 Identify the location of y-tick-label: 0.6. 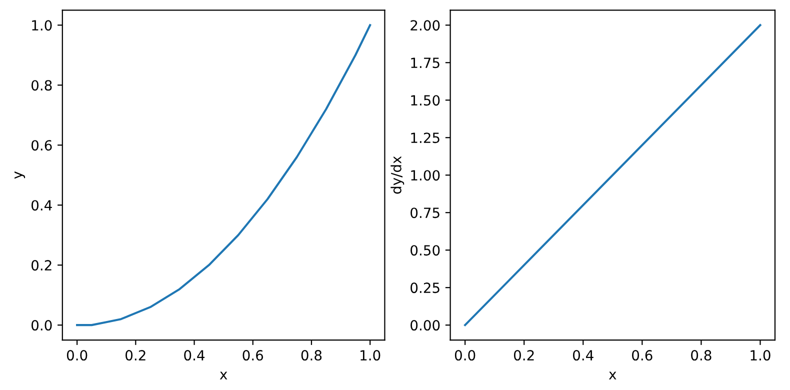
(42, 145).